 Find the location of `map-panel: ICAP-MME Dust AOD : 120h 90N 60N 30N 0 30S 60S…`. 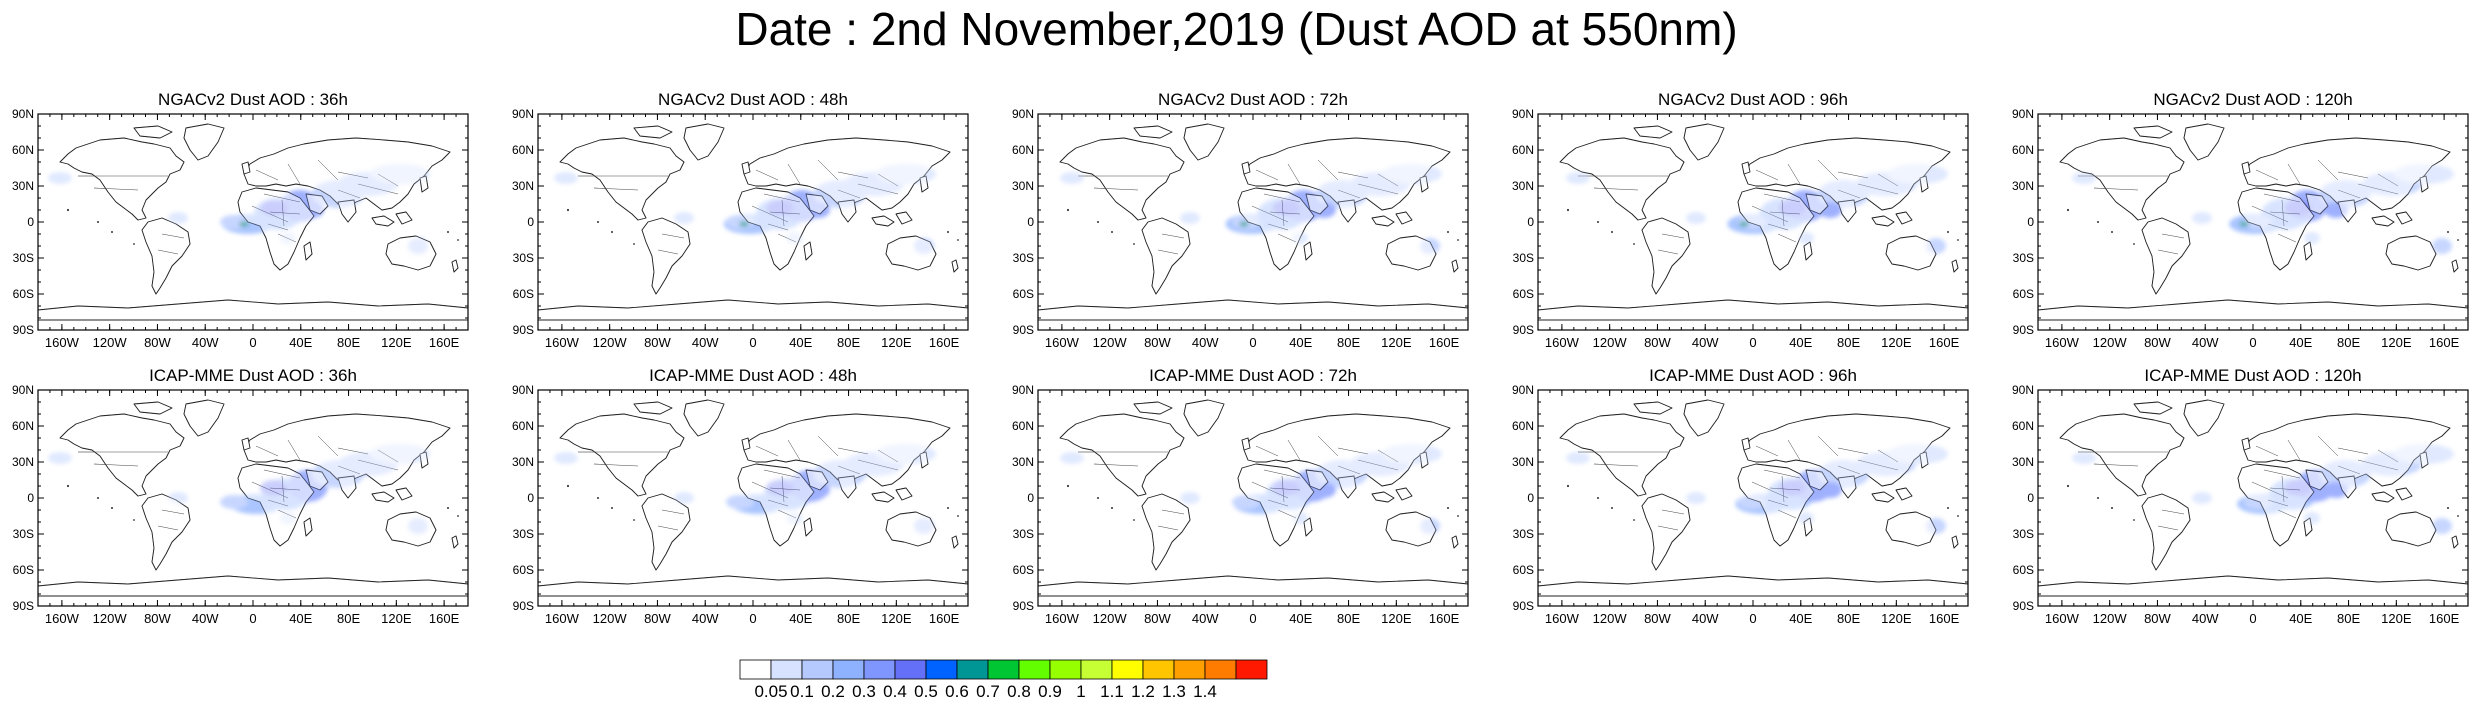

map-panel: ICAP-MME Dust AOD : 120h 90N 60N 30N 0 30S 60S… is located at coordinates (2240, 496).